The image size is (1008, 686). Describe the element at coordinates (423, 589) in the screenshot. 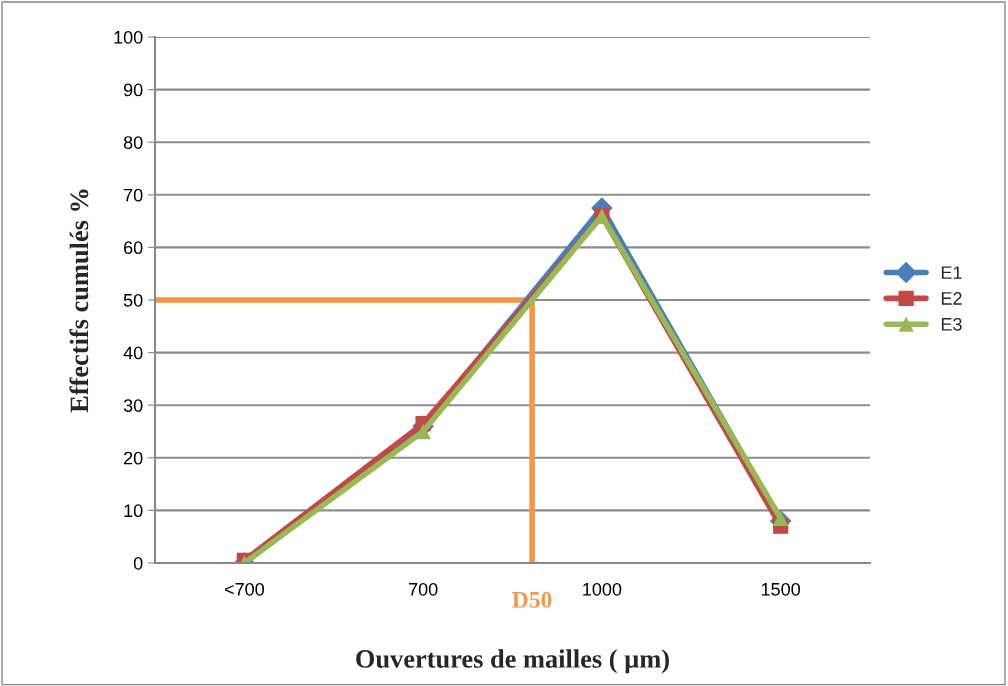

I see `x-tick-label: 700` at that location.